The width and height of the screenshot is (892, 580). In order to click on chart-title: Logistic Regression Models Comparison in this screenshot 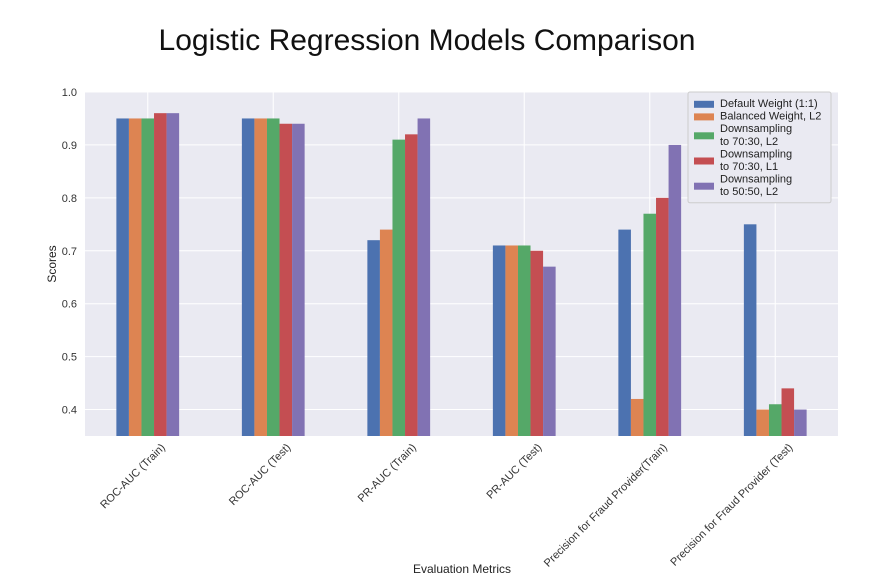, I will do `click(427, 40)`.